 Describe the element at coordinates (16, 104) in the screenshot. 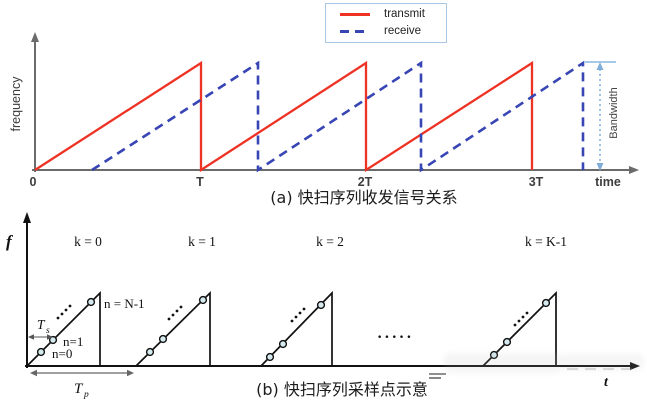

I see `top-y-axis-label: frequency` at that location.